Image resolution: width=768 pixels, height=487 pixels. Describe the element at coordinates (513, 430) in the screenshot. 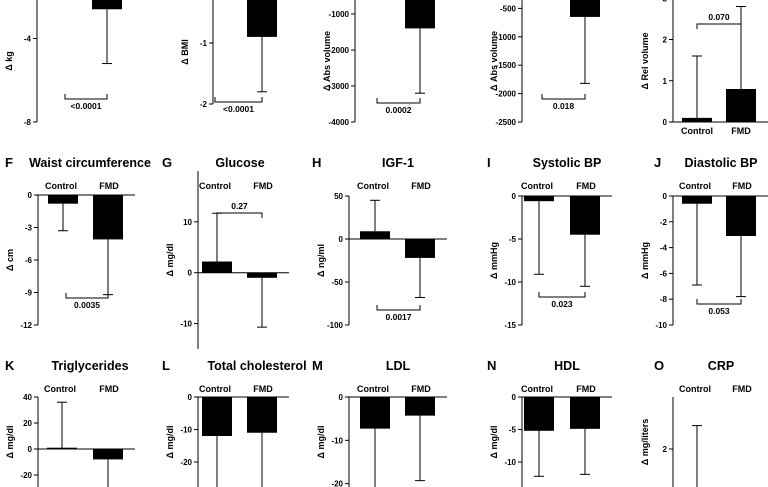

I see `panel-n-ytick-label: -5` at that location.